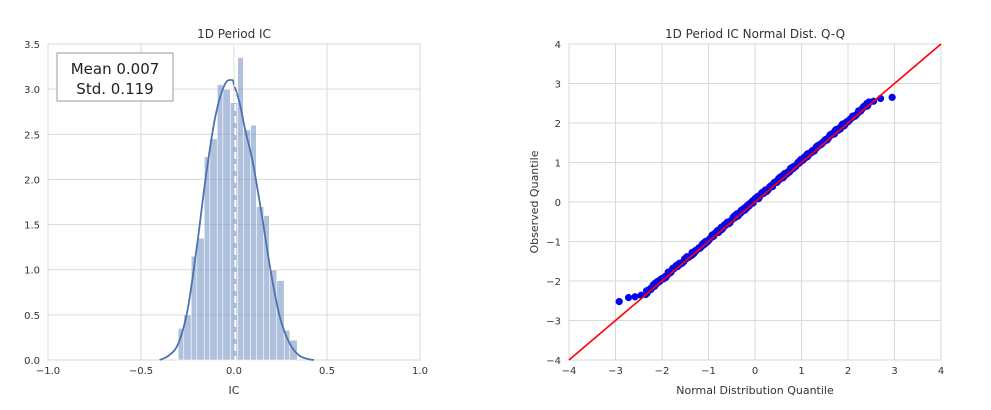 The width and height of the screenshot is (991, 410). What do you see at coordinates (234, 390) in the screenshot?
I see `histogram-xlabel: IC` at bounding box center [234, 390].